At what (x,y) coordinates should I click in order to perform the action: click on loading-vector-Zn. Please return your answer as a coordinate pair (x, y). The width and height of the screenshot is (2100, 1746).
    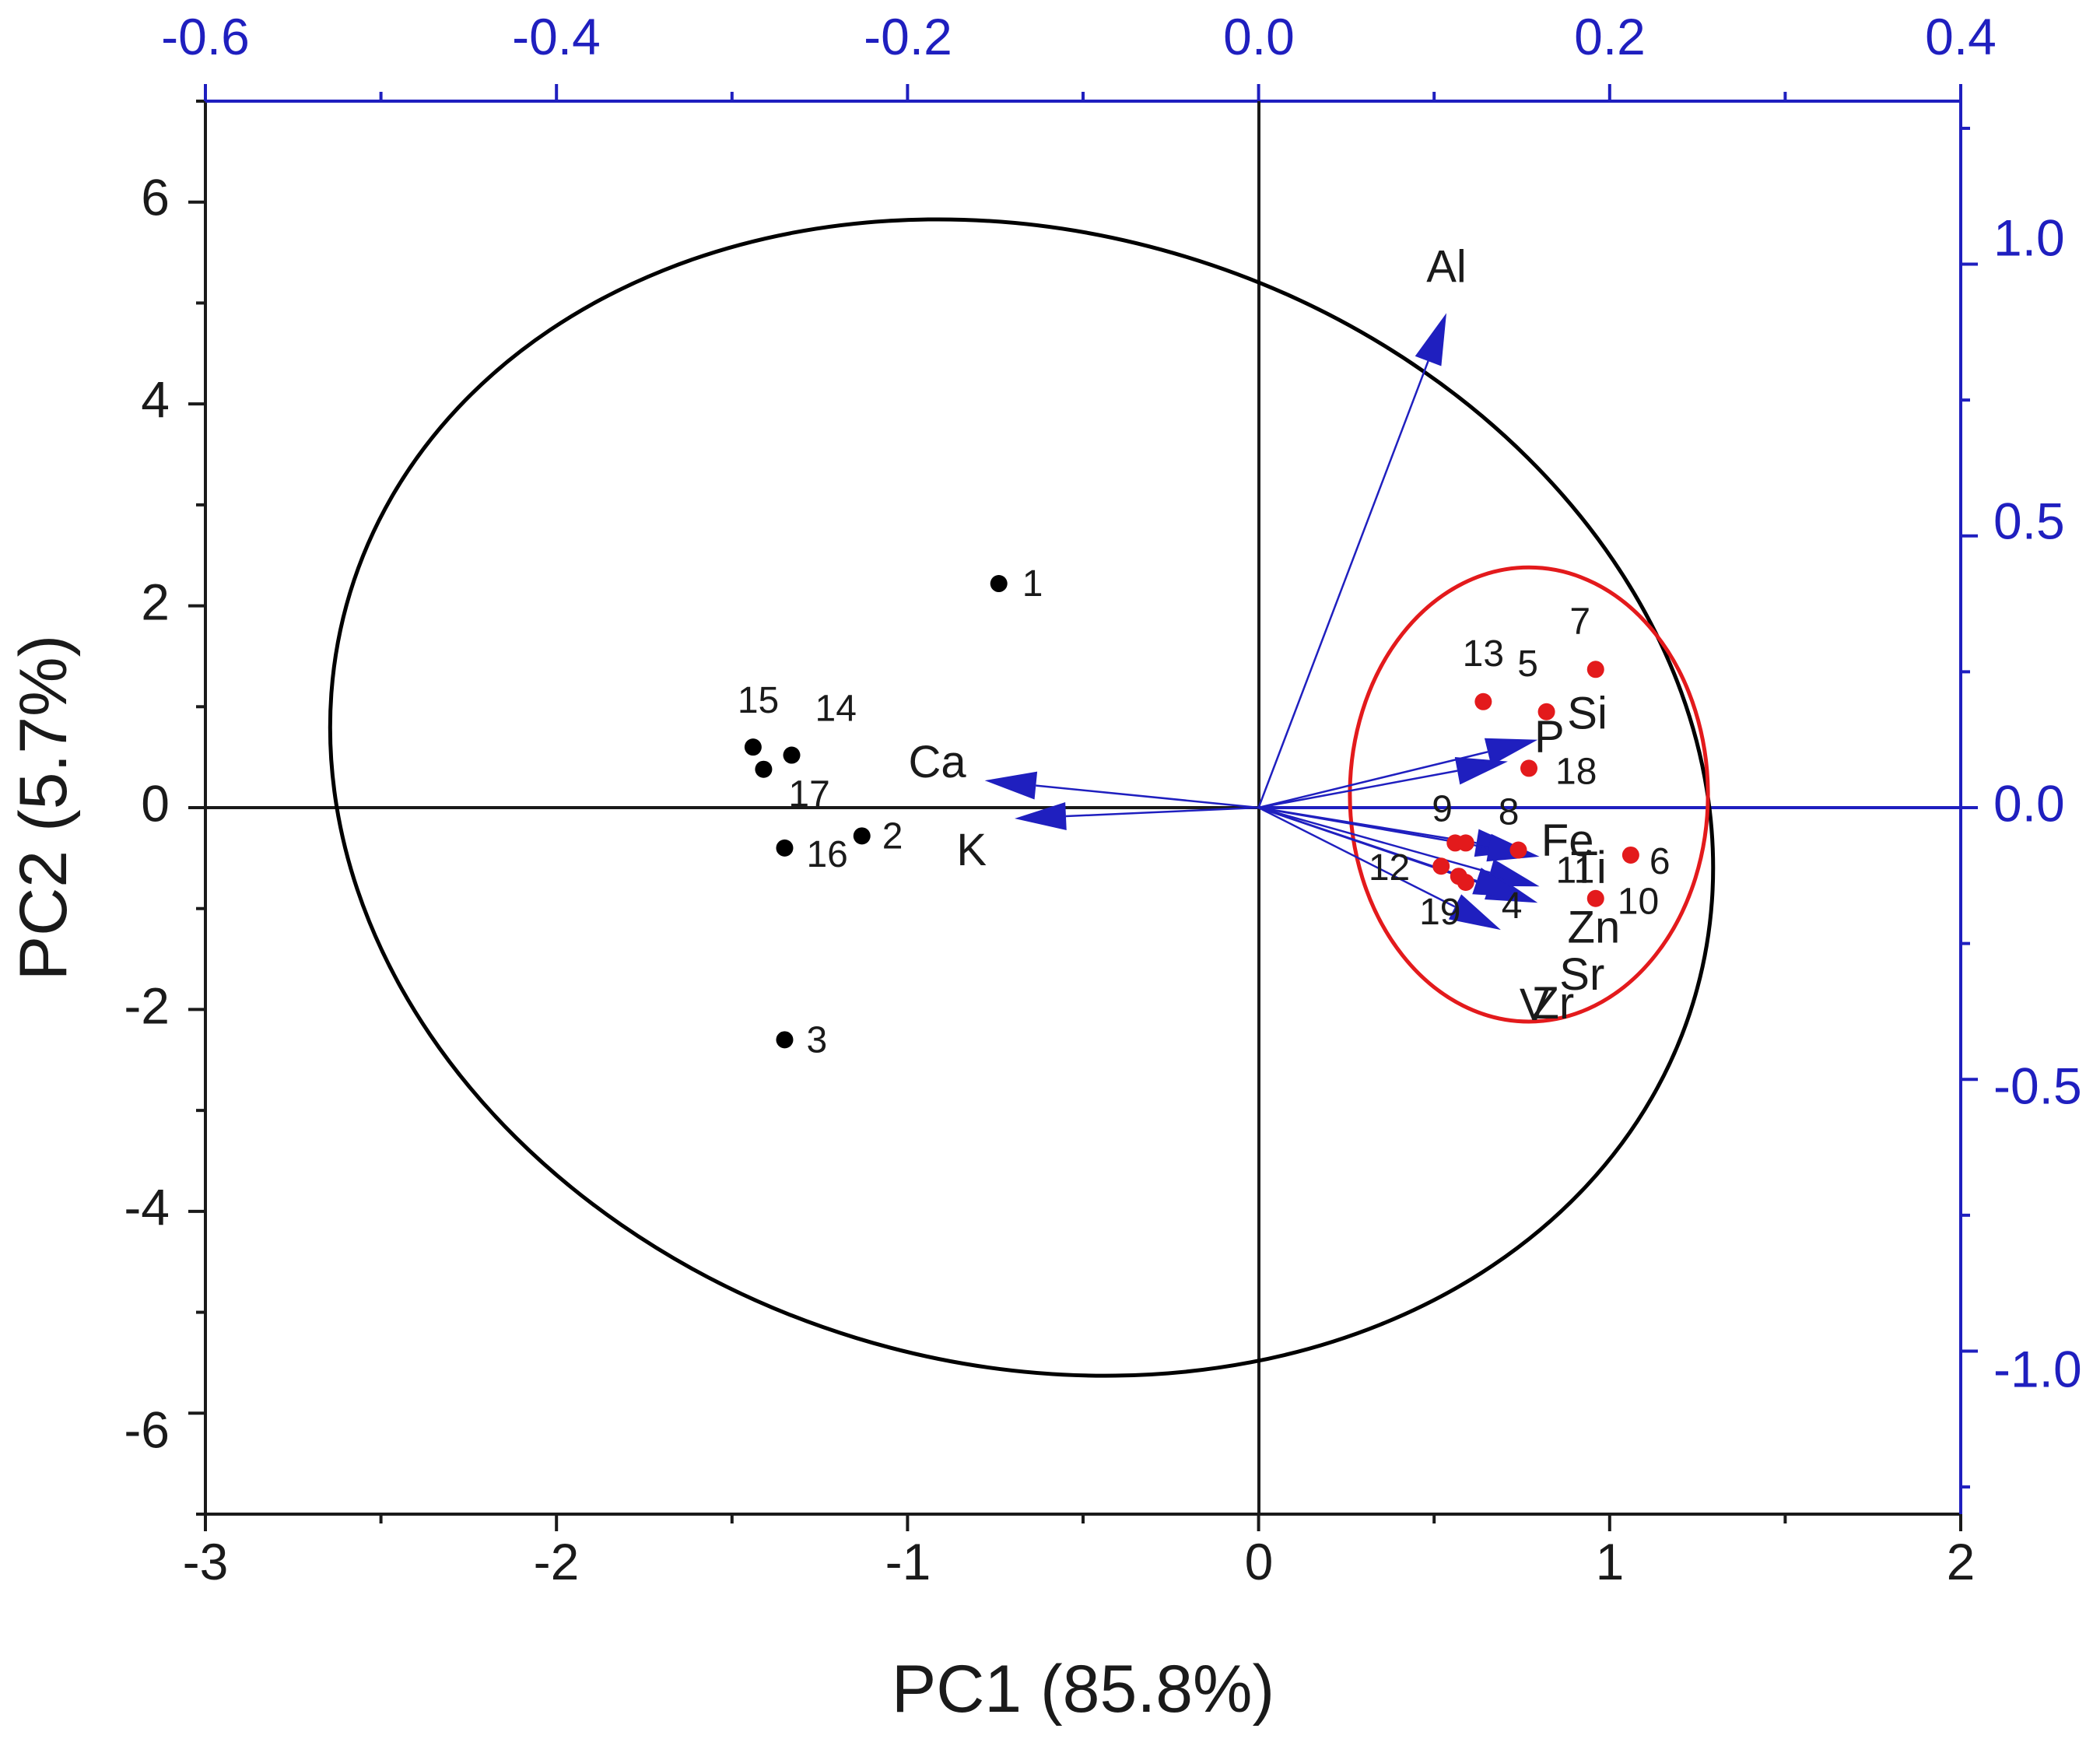
    Looking at the image, I should click on (1374, 840).